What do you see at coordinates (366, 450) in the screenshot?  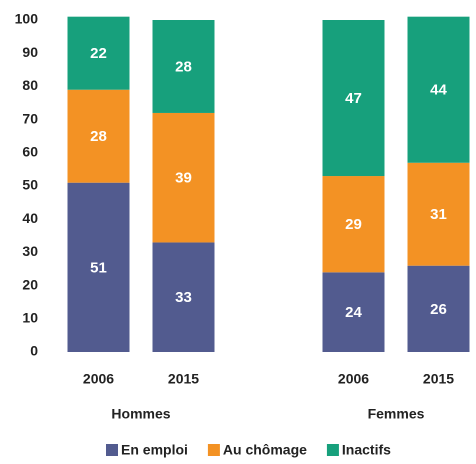 I see `legend-label: Inactifs` at bounding box center [366, 450].